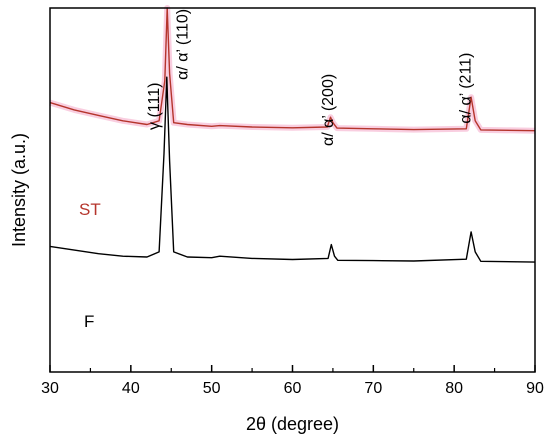 The width and height of the screenshot is (550, 443). I want to click on x-tick-label: 30, so click(50, 388).